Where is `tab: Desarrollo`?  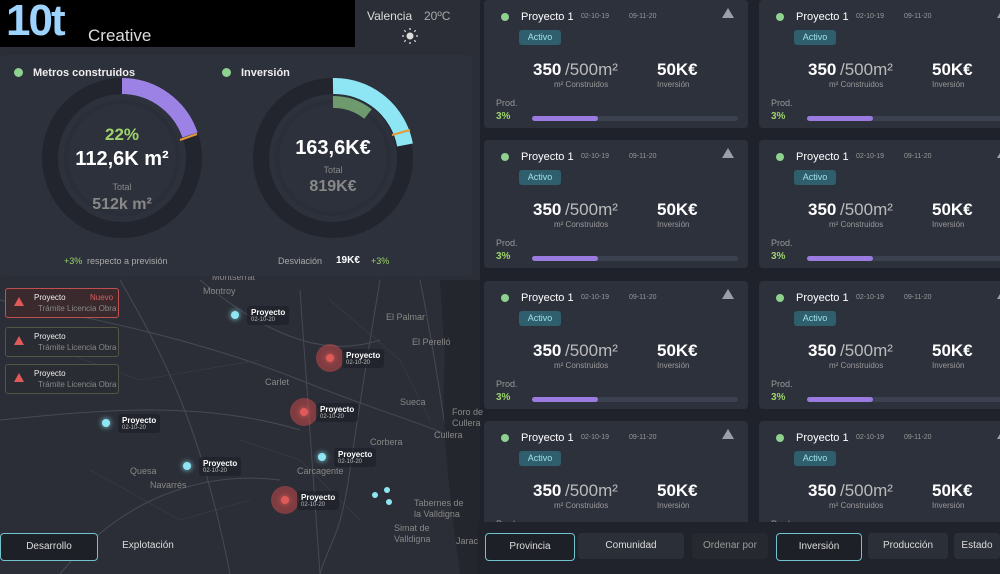 tab: Desarrollo is located at coordinates (49, 547).